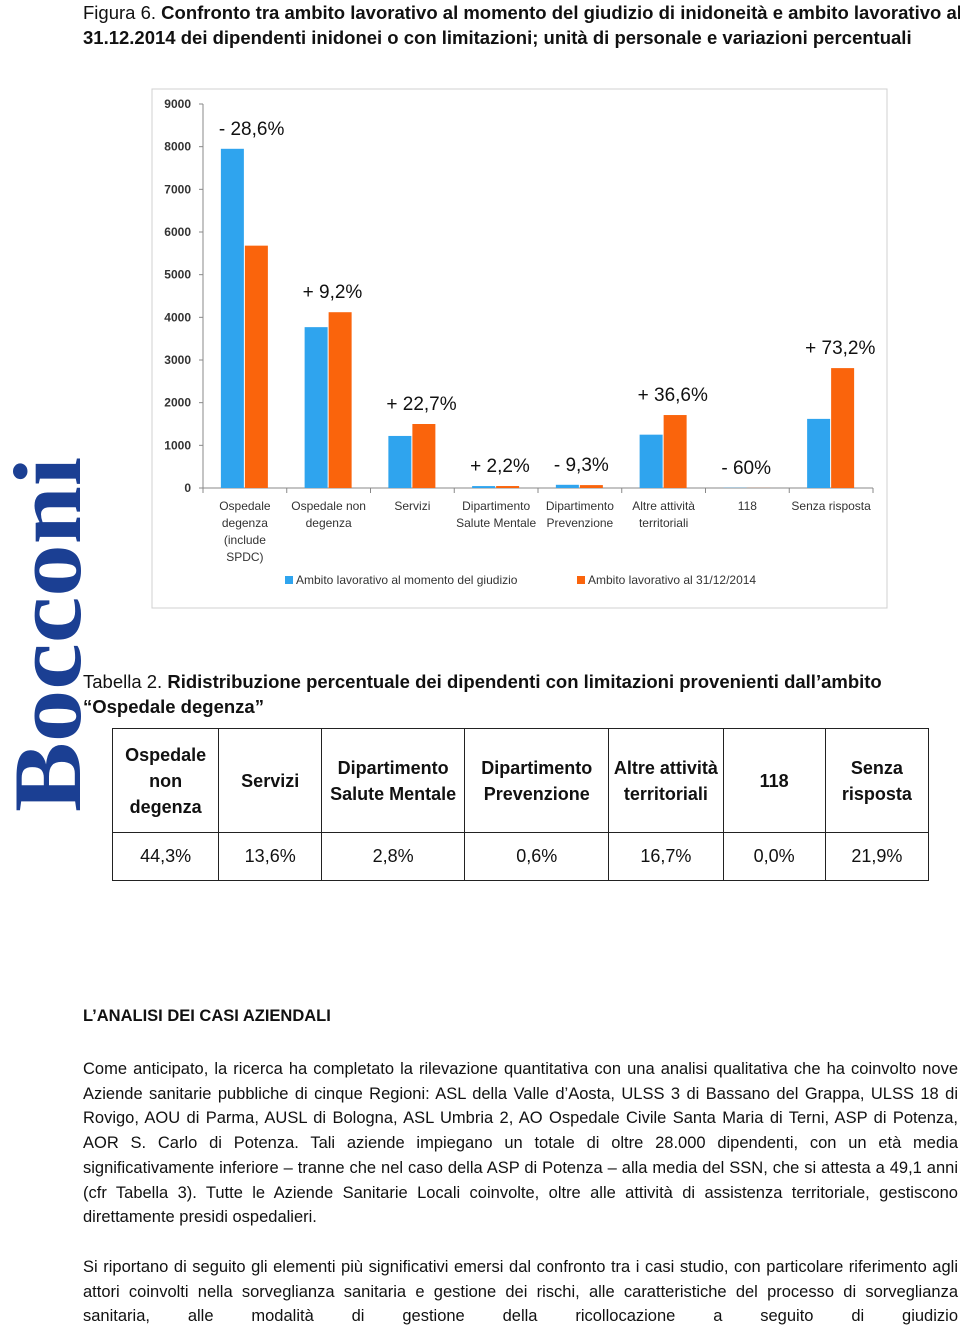 Image resolution: width=960 pixels, height=1330 pixels. I want to click on table-body: 44,3% 13,6% 2,8% 0,6% 16,7% 0,0% 21,9%, so click(520, 856).